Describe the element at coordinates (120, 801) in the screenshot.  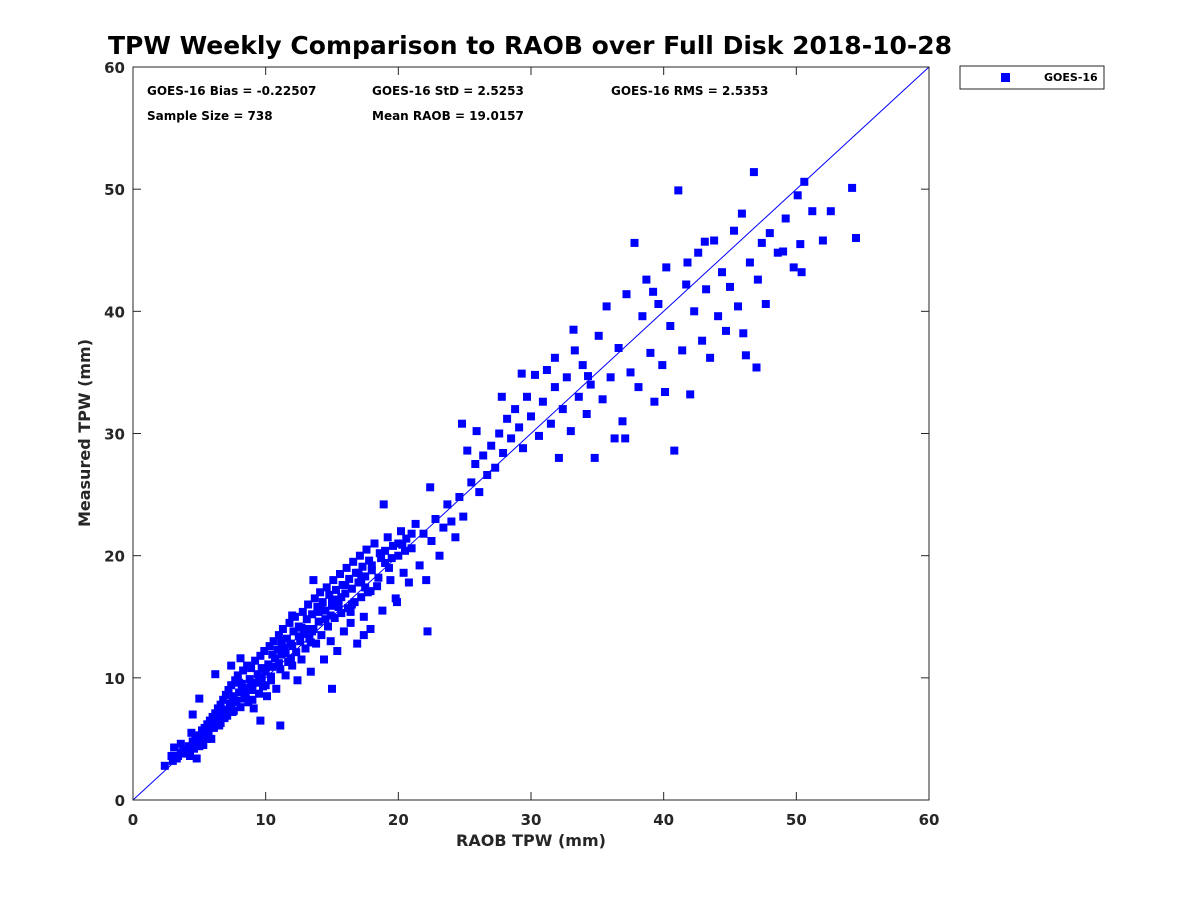
I see `y-tick-label: 0` at that location.